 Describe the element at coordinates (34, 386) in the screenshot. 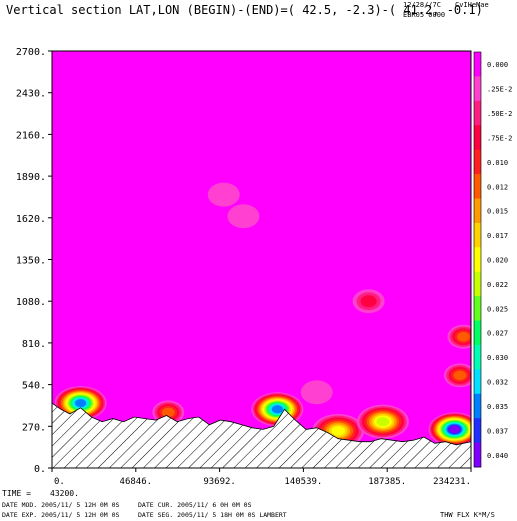

I see `y-tick-label: 540.` at that location.